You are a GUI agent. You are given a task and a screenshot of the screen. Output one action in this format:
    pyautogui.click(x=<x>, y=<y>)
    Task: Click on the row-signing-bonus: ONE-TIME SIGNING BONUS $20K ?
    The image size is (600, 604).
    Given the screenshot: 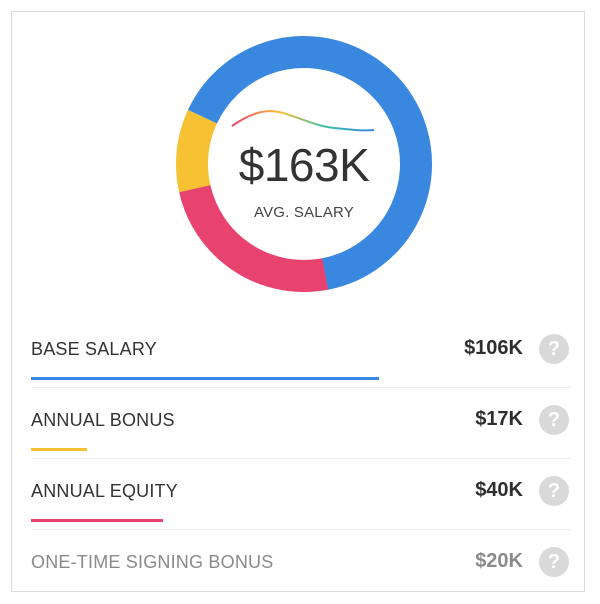 What is the action you would take?
    pyautogui.click(x=301, y=565)
    